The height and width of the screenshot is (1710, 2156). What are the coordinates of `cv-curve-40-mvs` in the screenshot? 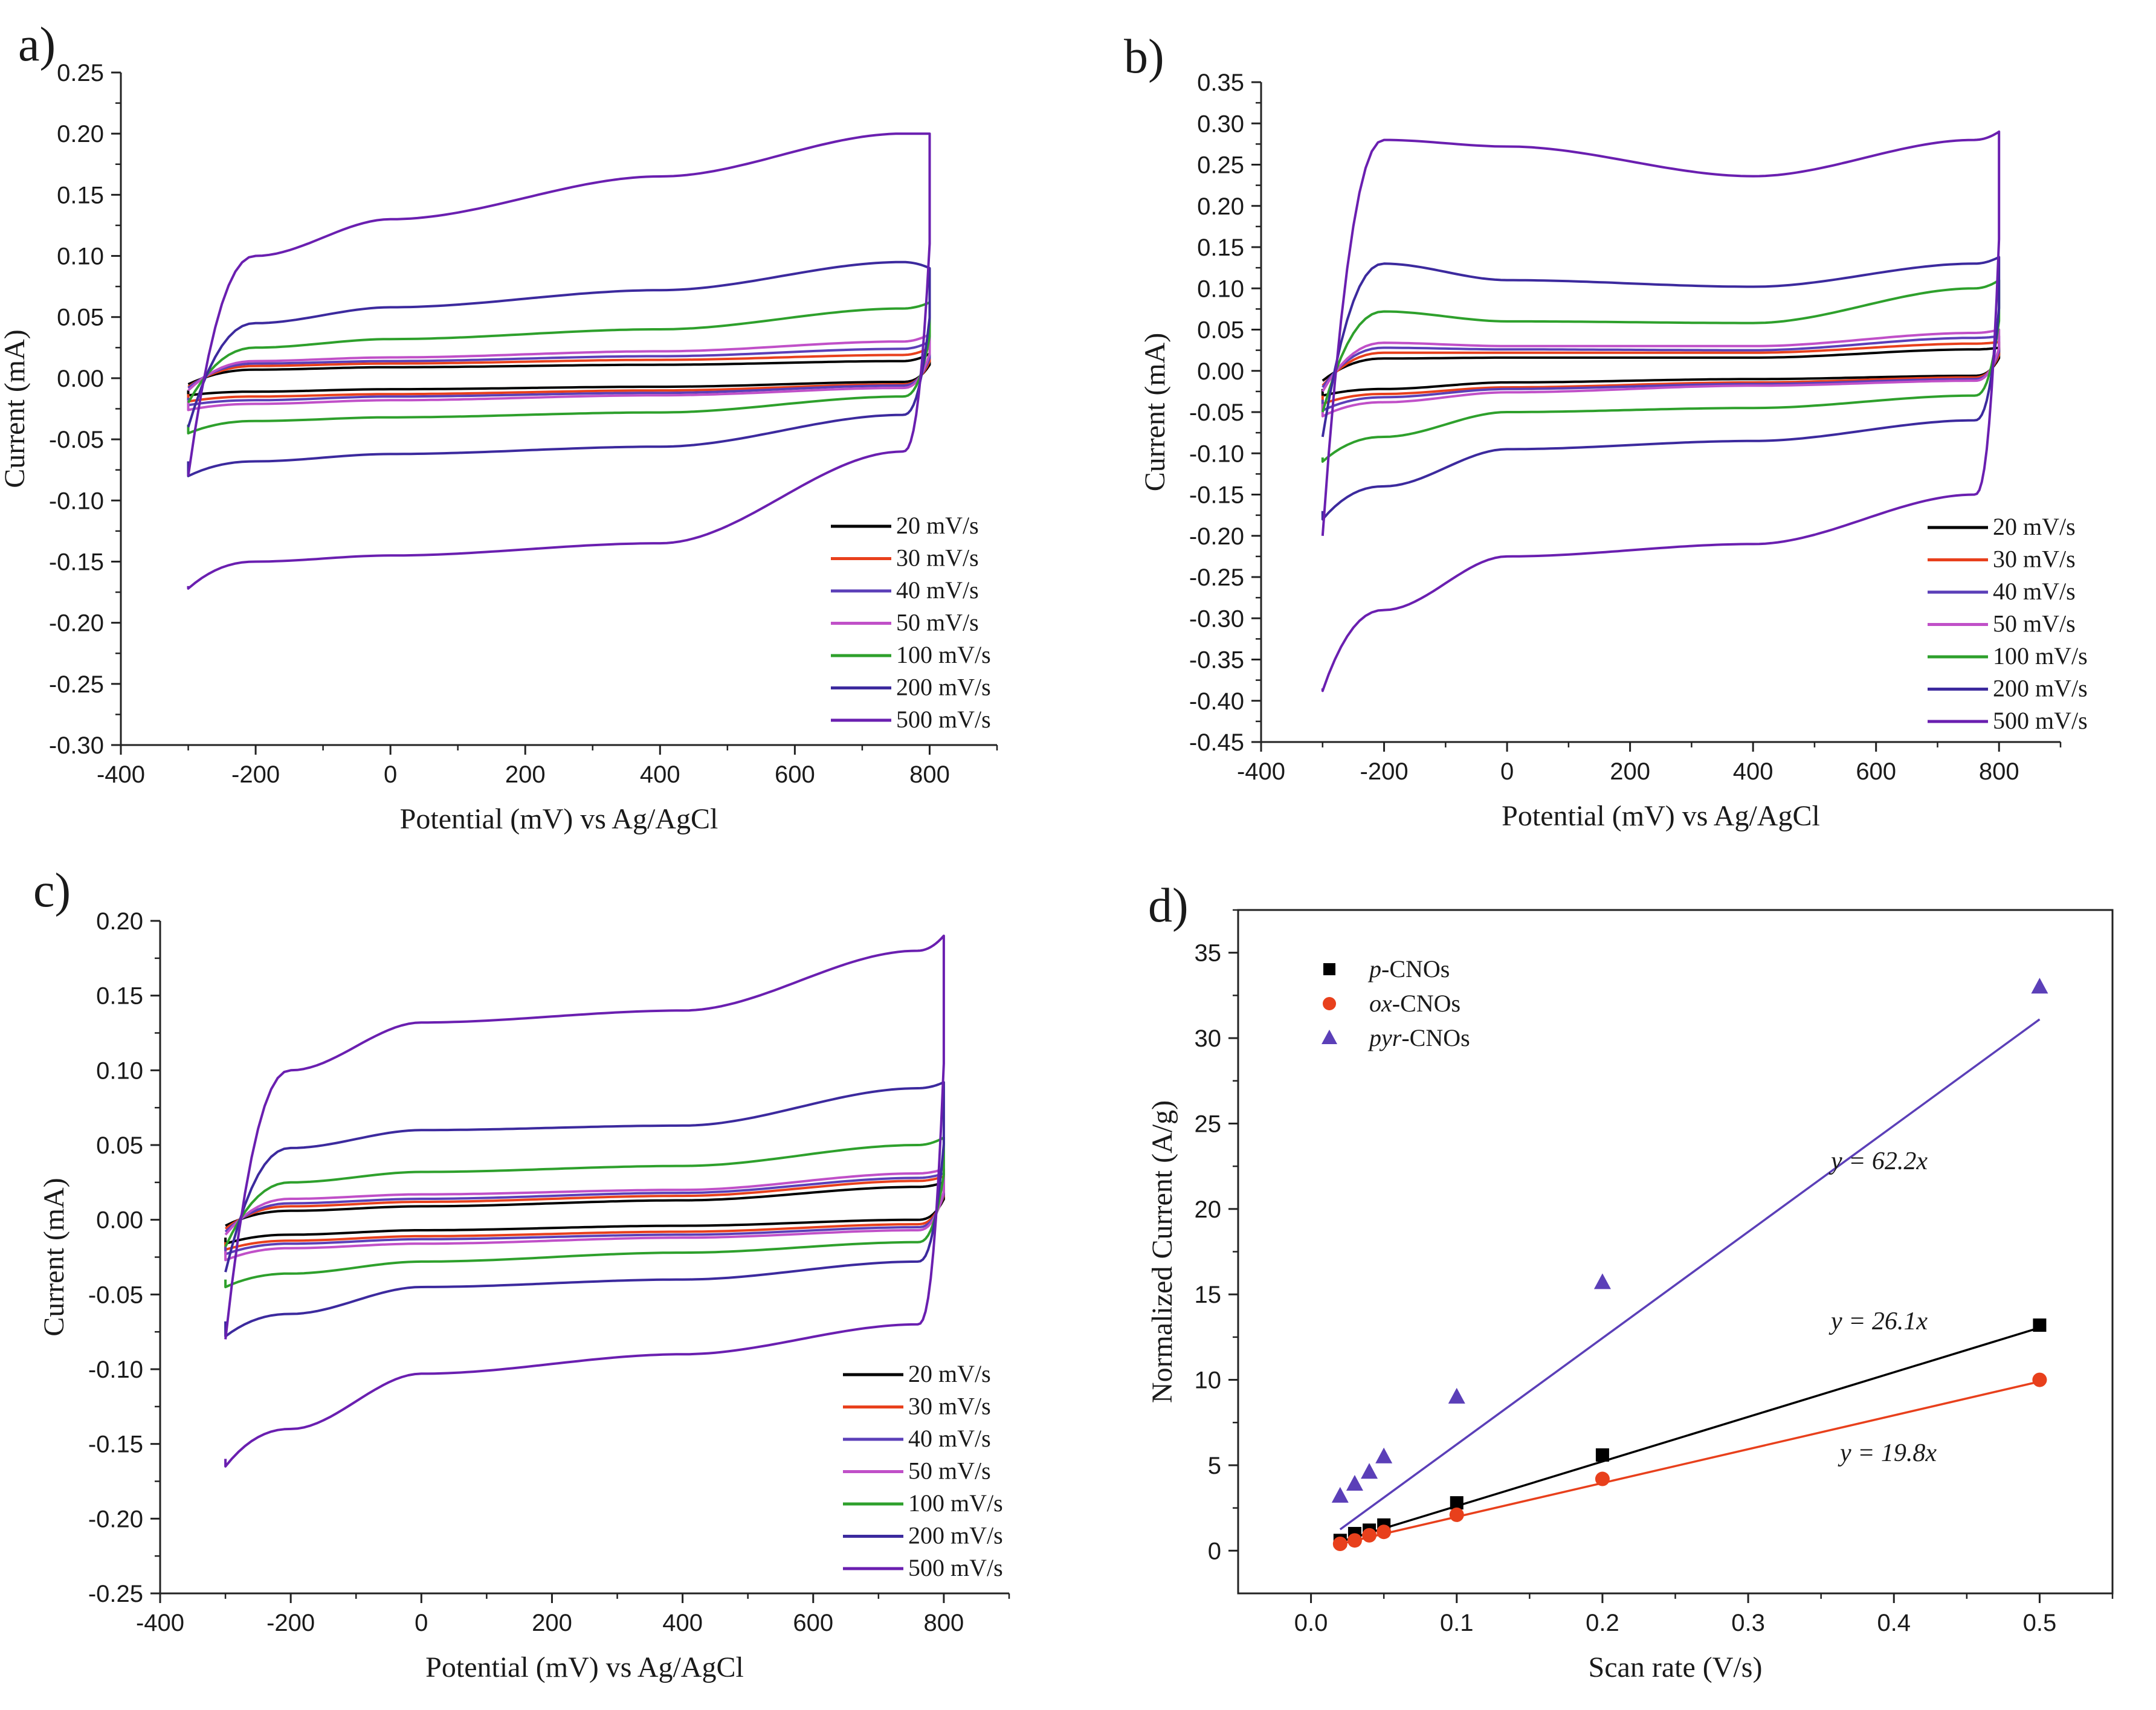 It's located at (559, 373).